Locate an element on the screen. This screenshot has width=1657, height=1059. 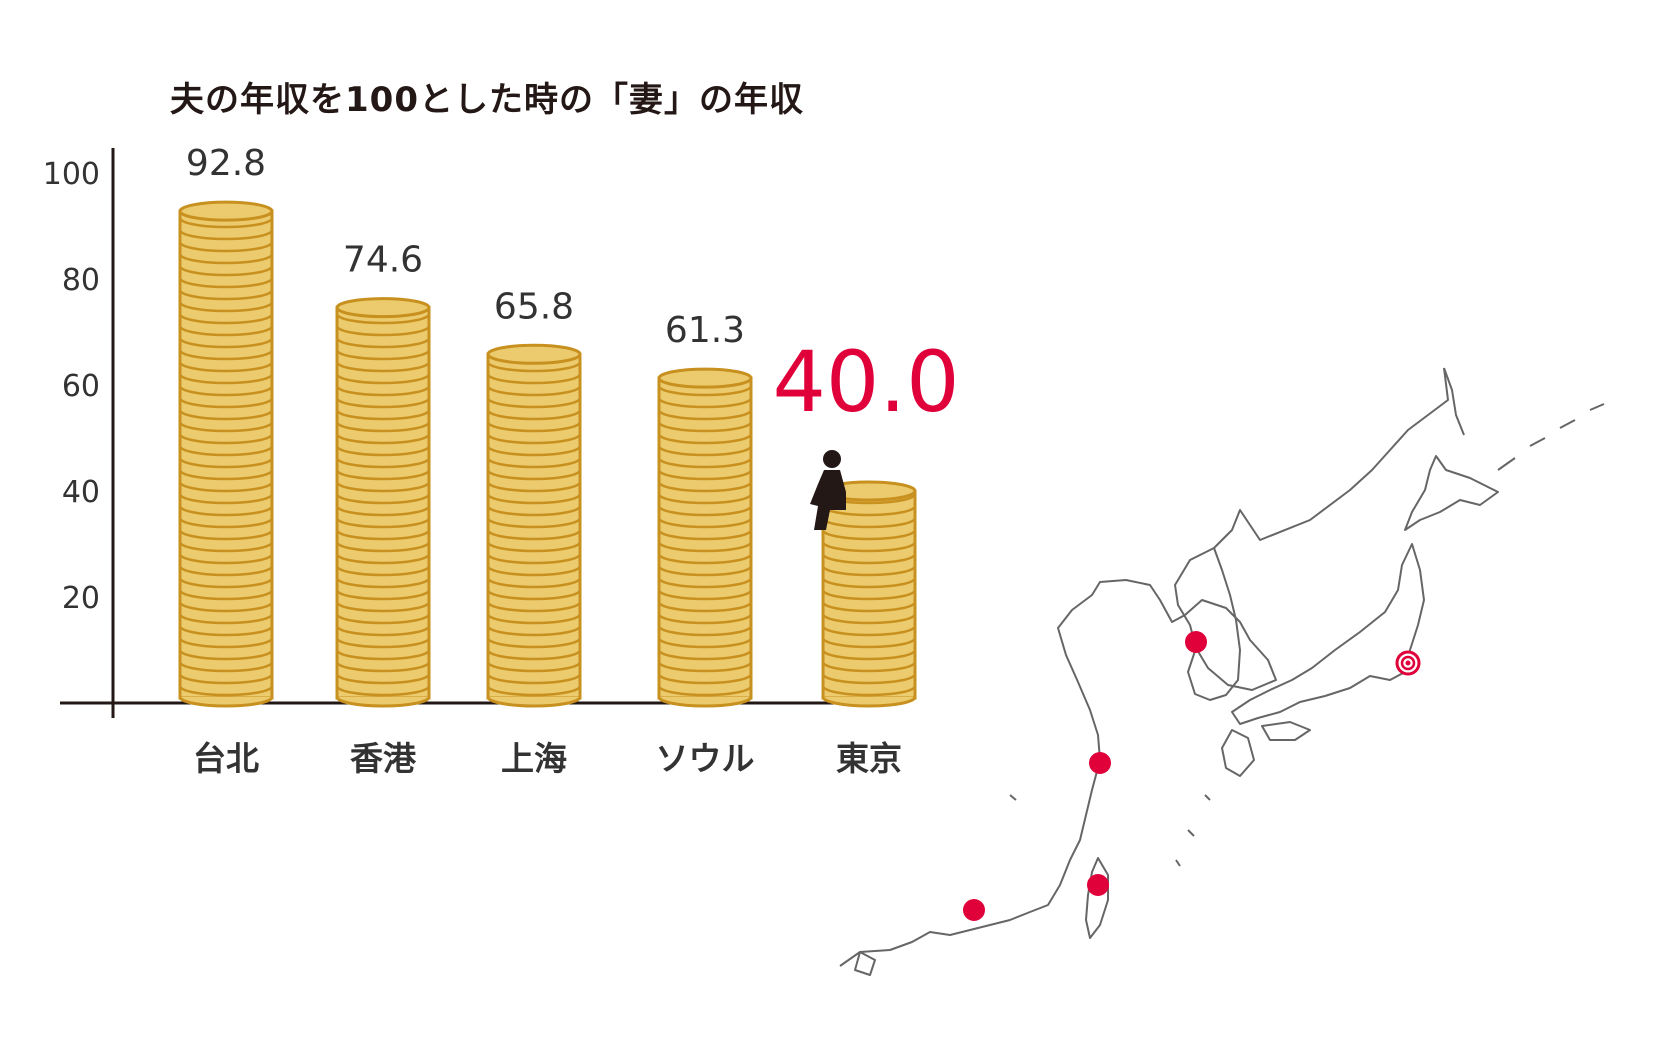
y-tick-label: 20 is located at coordinates (81, 598).